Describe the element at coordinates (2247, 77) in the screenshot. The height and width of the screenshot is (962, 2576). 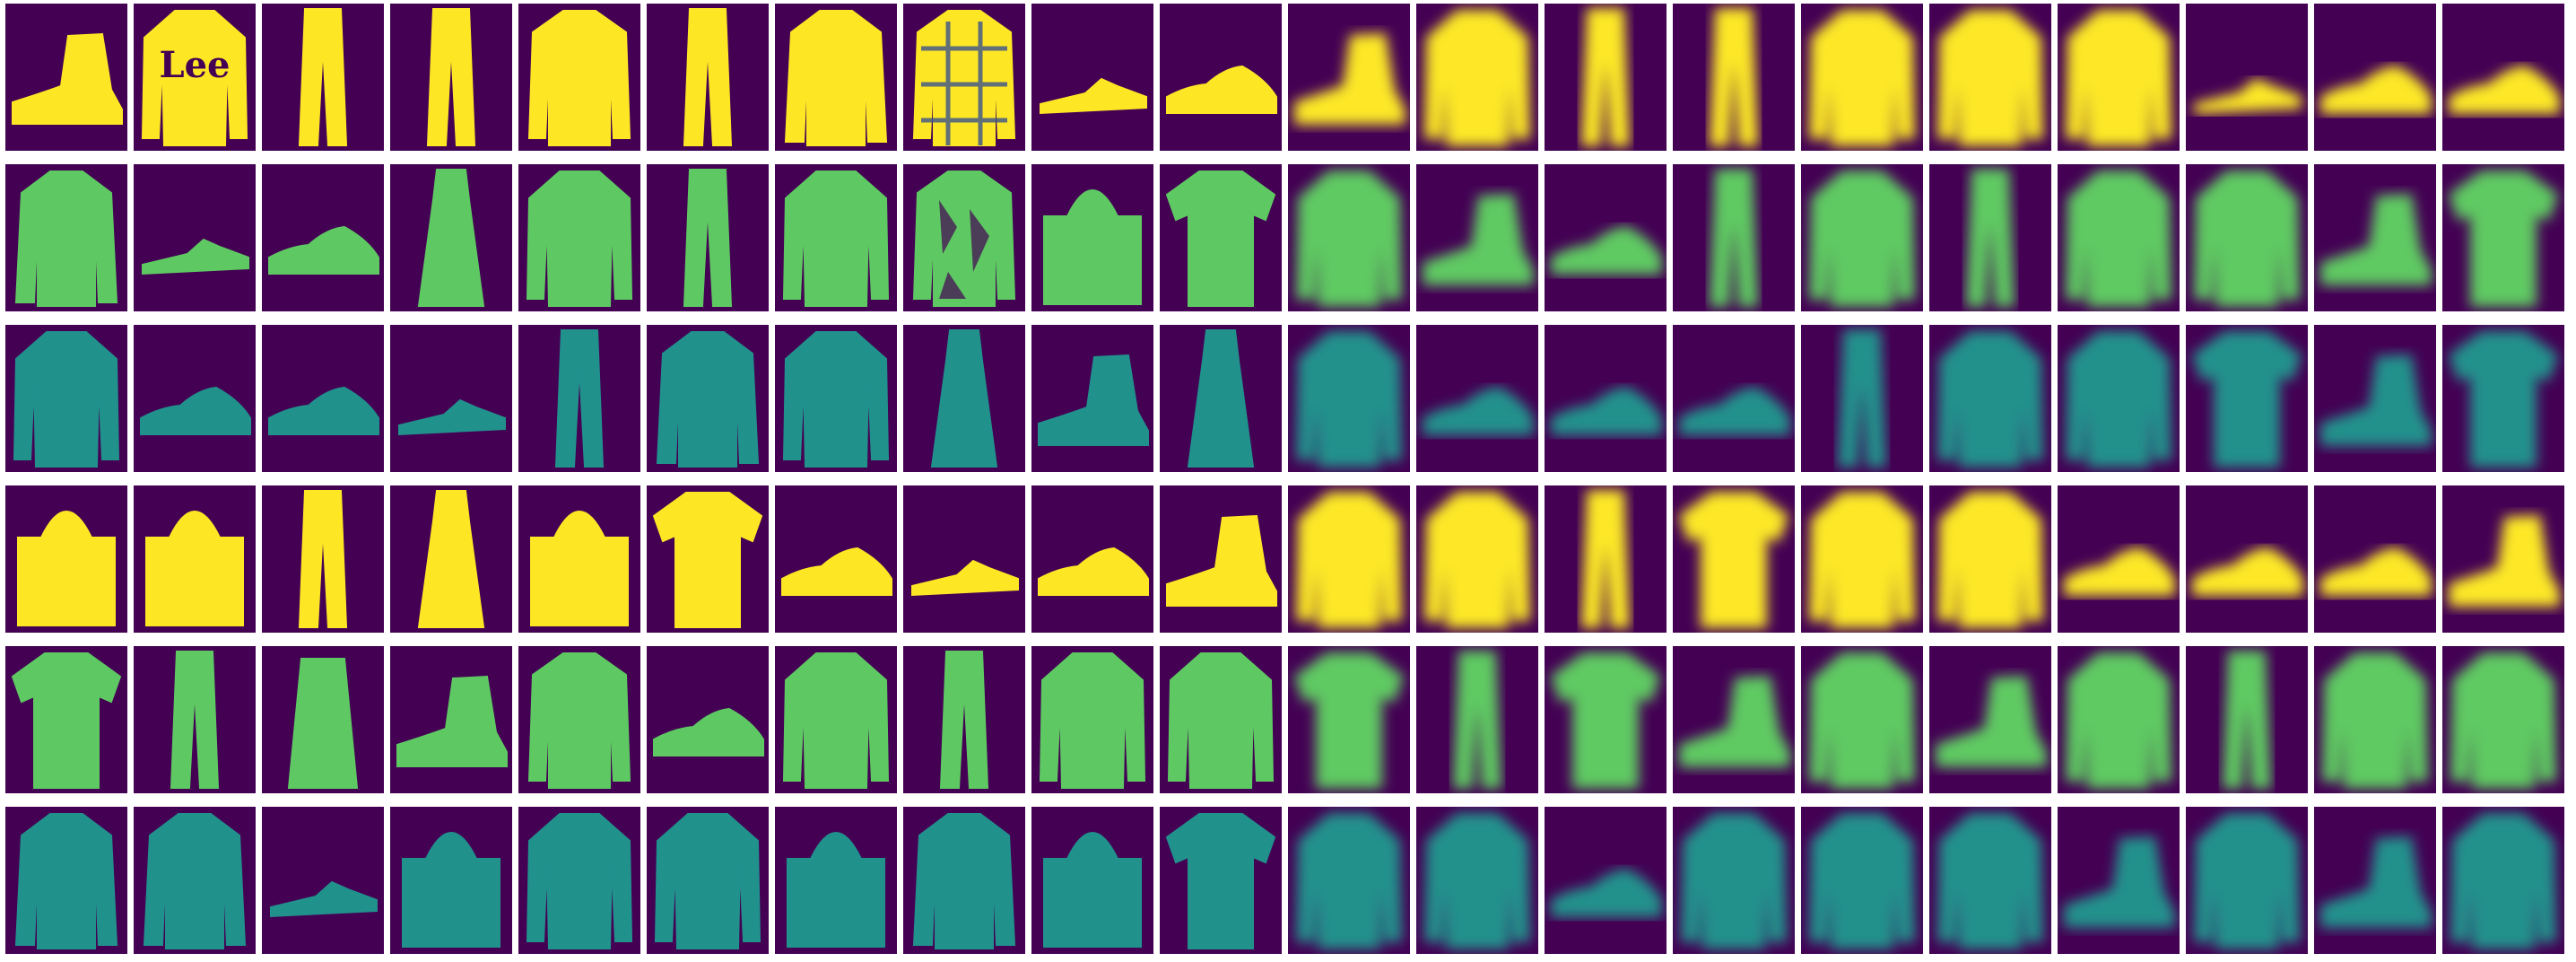
I see `reconstructed-sandal-image` at that location.